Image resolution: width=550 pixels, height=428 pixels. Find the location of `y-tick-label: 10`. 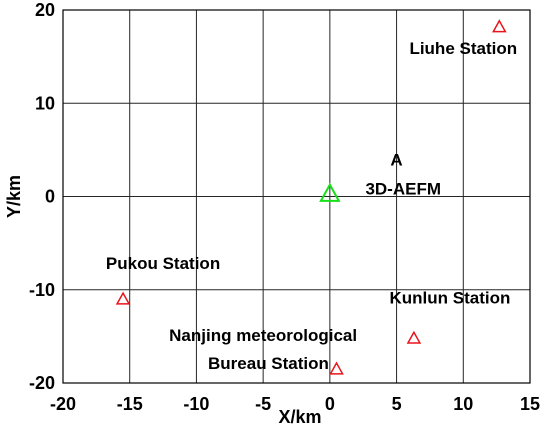

y-tick-label: 10 is located at coordinates (45, 103).